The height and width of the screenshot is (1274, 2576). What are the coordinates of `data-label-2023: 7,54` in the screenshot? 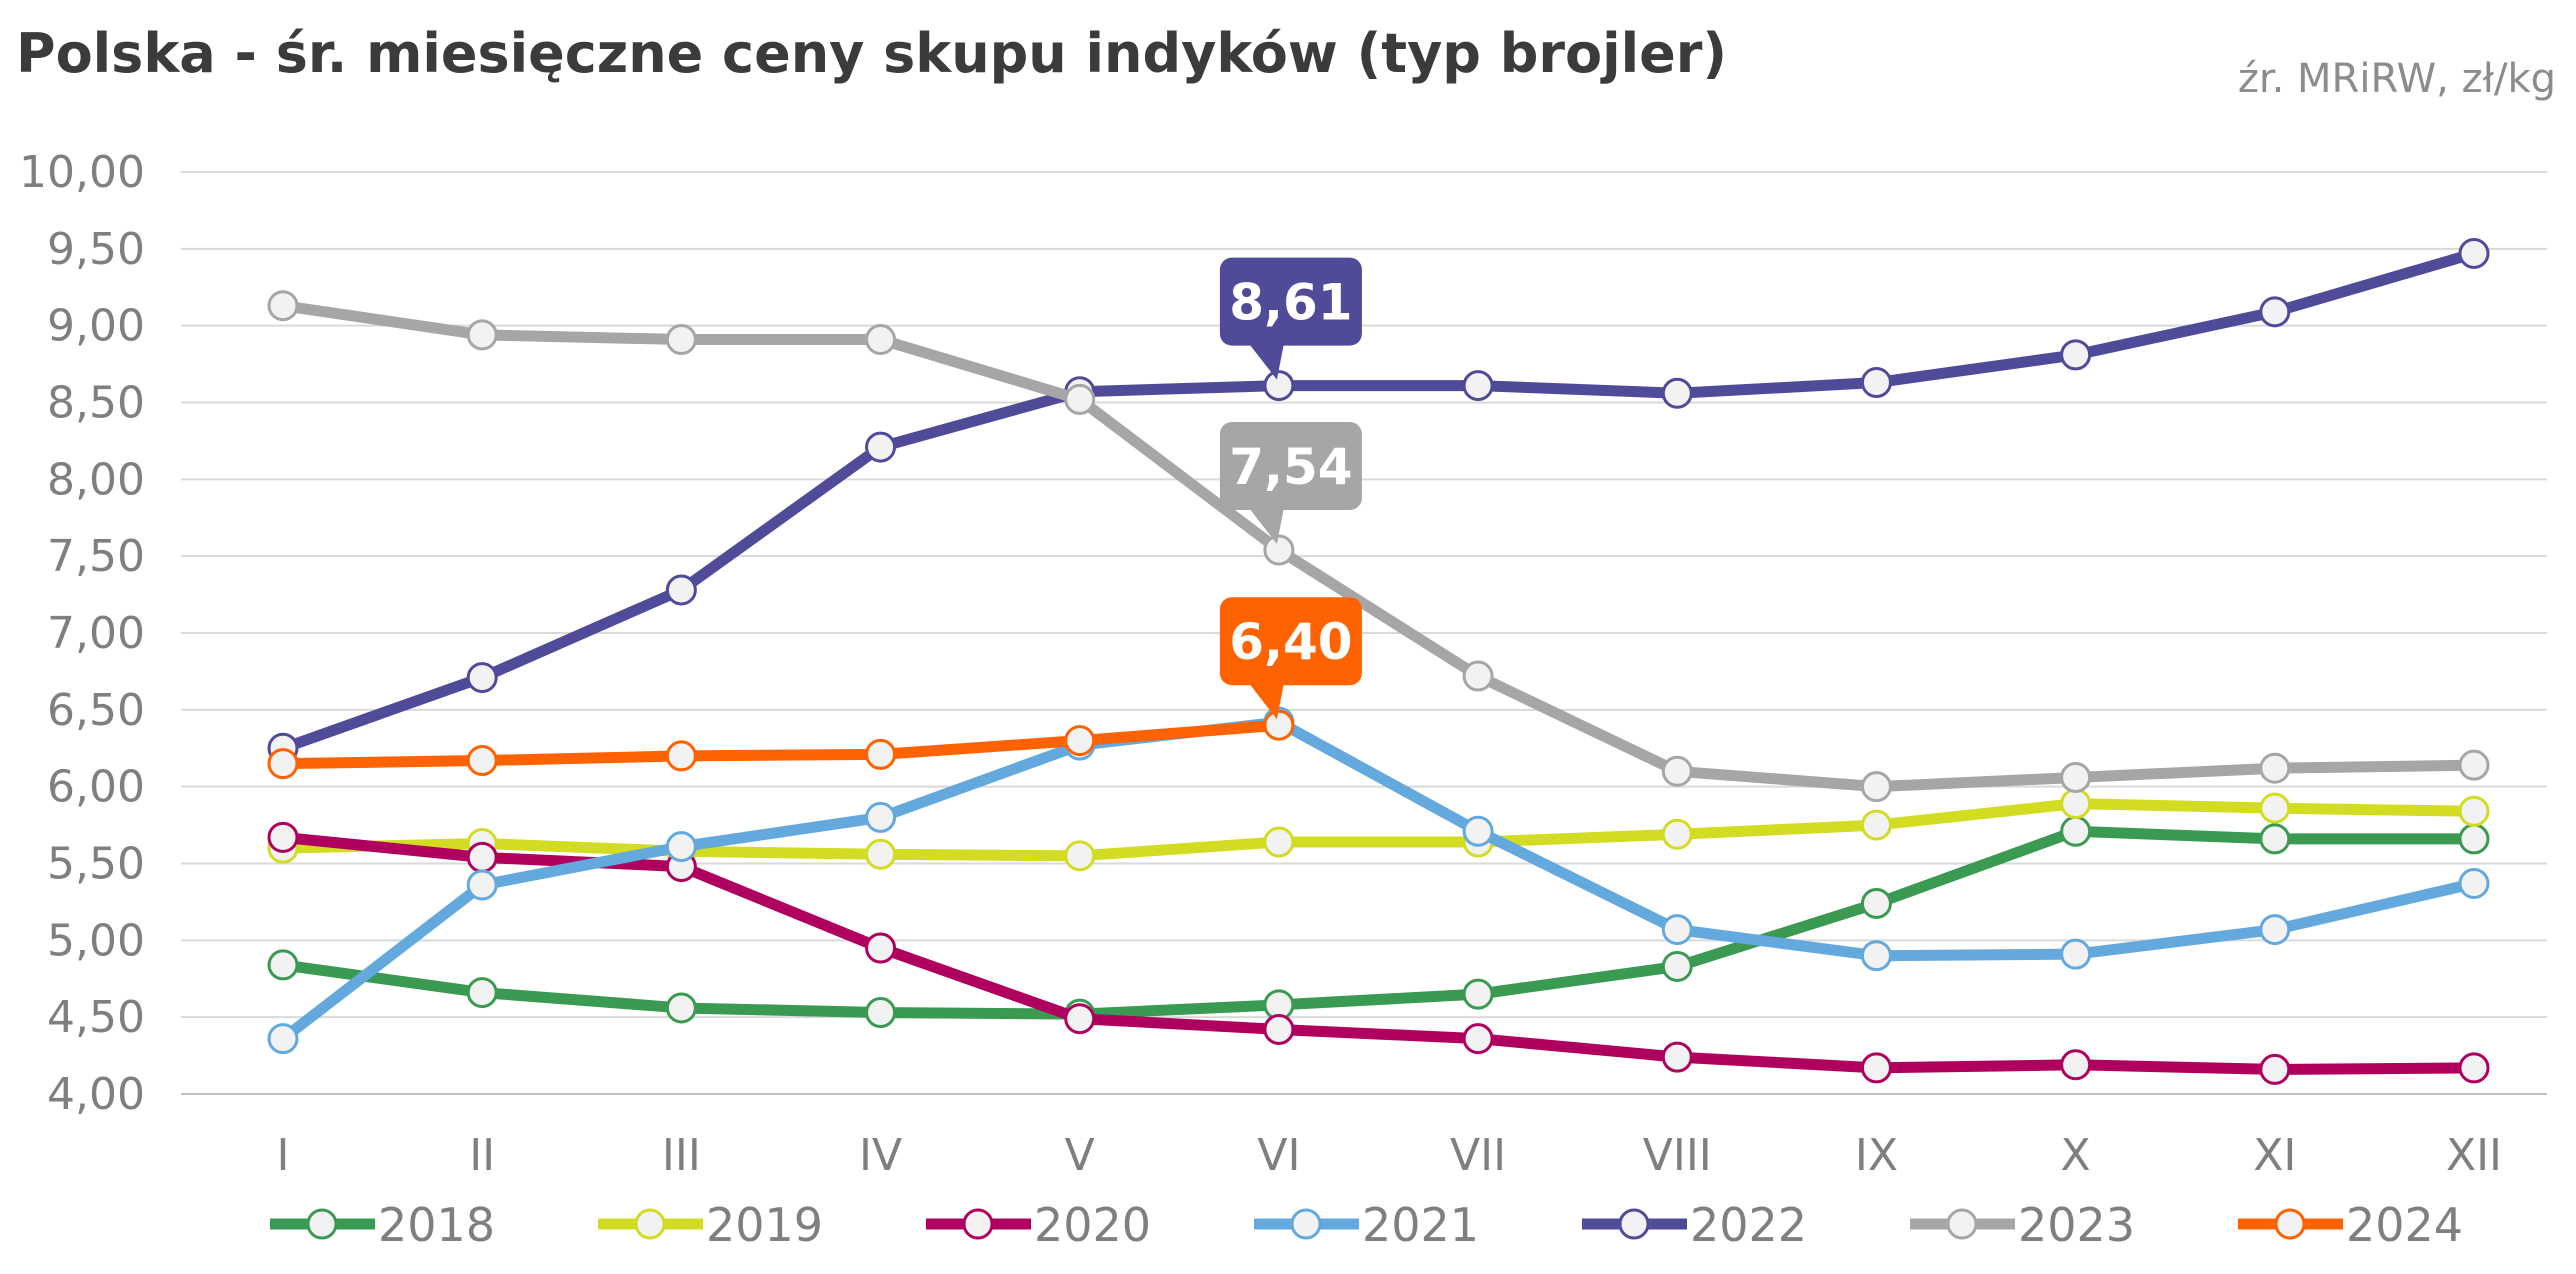 It's located at (1290, 483).